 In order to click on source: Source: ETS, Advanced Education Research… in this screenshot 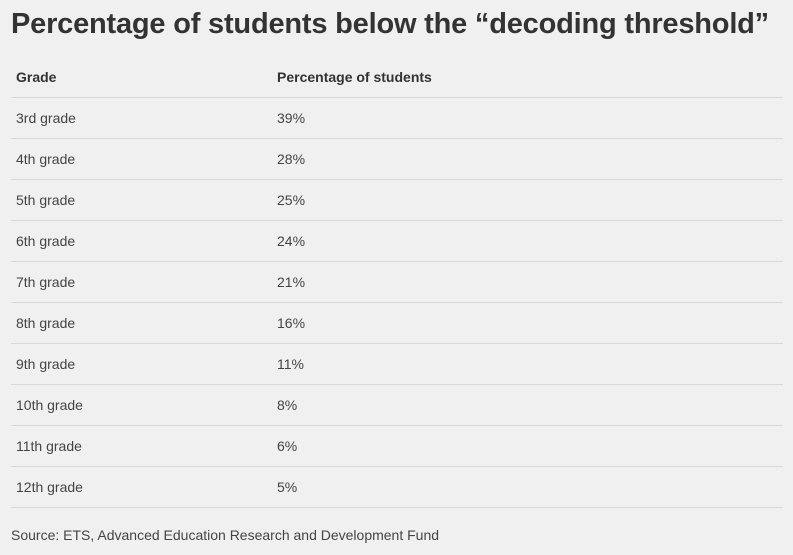, I will do `click(225, 535)`.